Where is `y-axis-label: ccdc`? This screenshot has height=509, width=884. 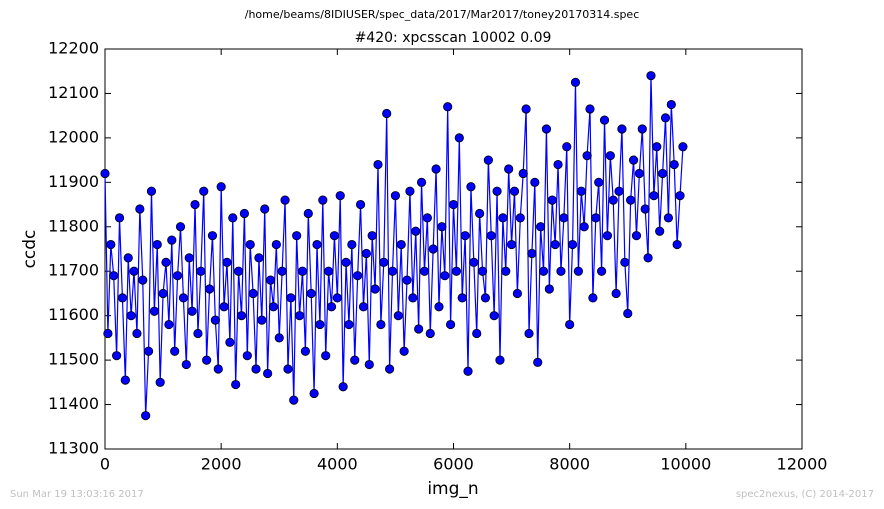
y-axis-label: ccdc is located at coordinates (30, 249).